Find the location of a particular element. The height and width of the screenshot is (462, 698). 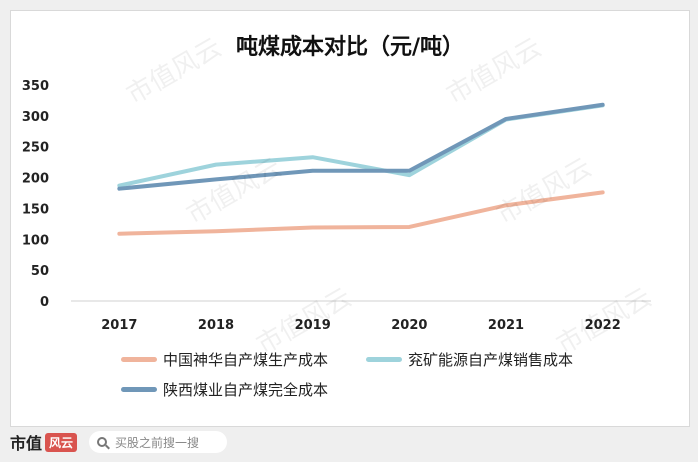

chart-title: 吨煤成本对比（元/吨） is located at coordinates (350, 47).